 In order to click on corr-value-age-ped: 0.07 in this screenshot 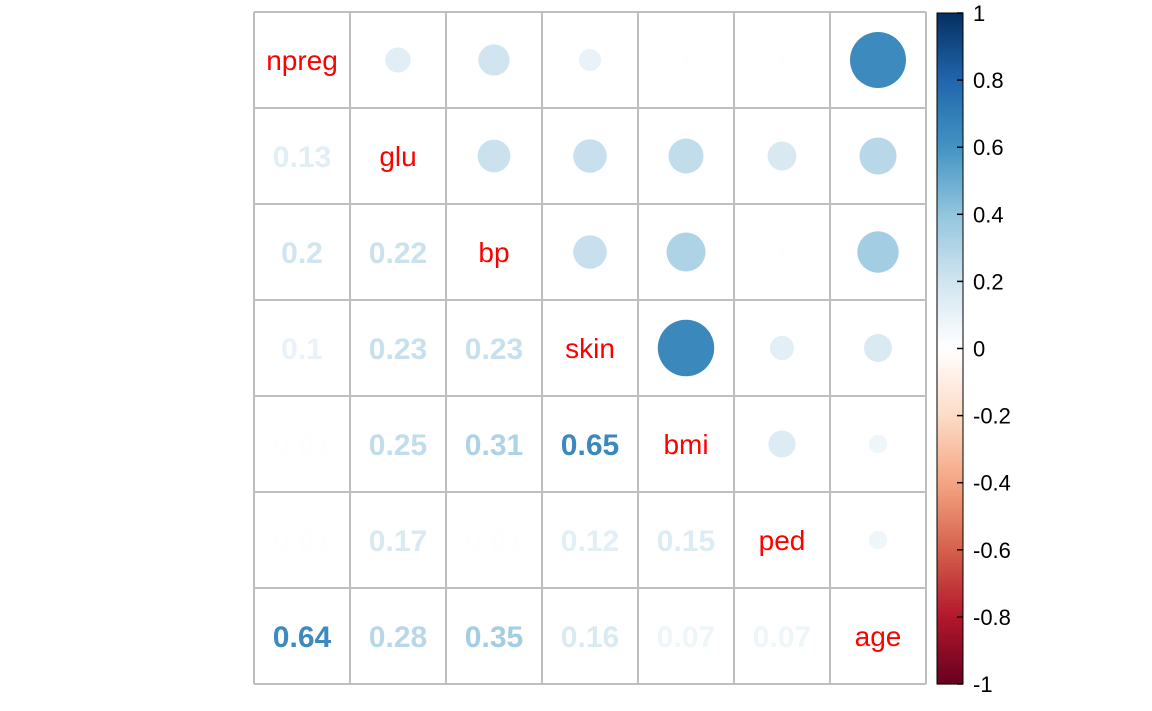, I will do `click(782, 637)`.